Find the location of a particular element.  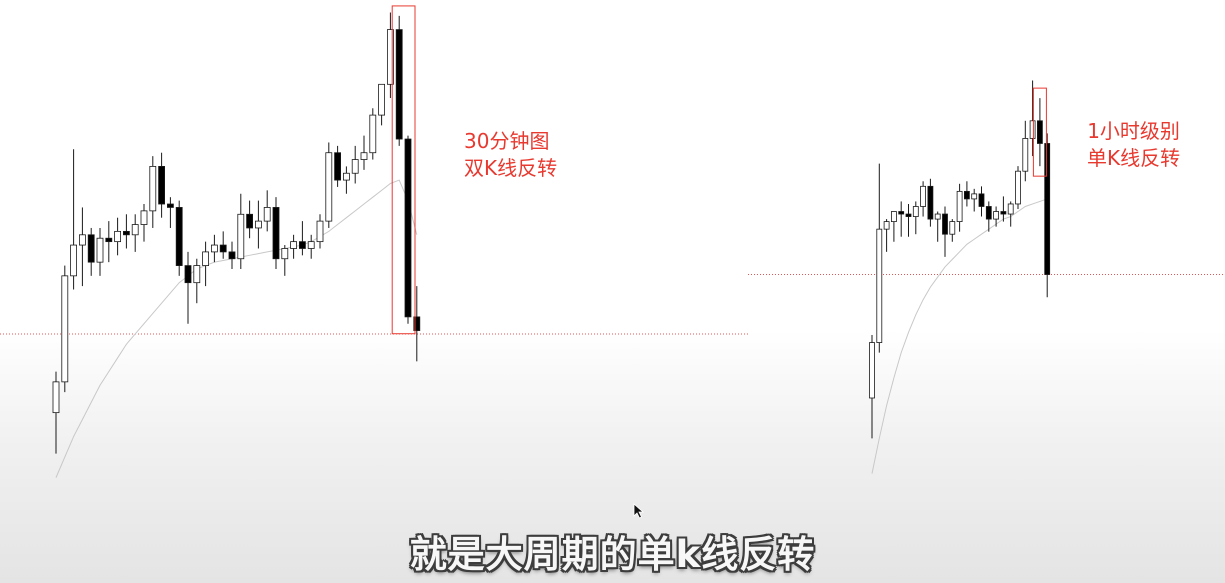

annotation-30min: 30分钟图 双K线反转 is located at coordinates (510, 155).